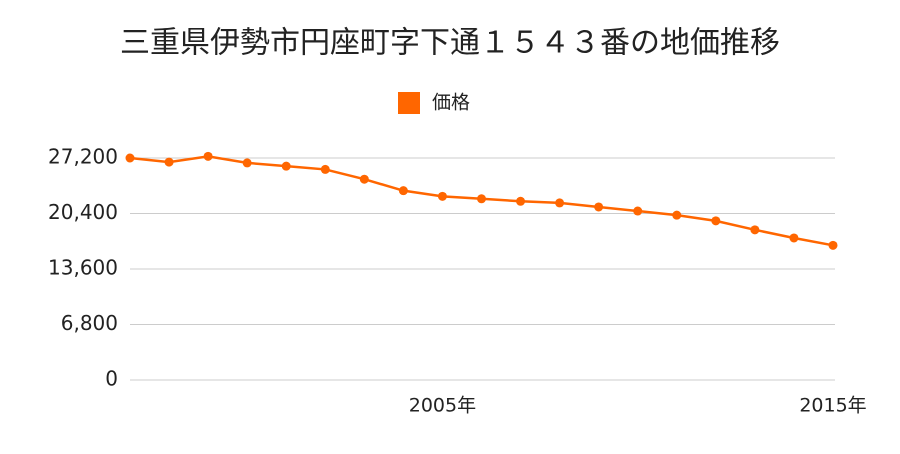  What do you see at coordinates (409, 103) in the screenshot?
I see `legend-swatch` at bounding box center [409, 103].